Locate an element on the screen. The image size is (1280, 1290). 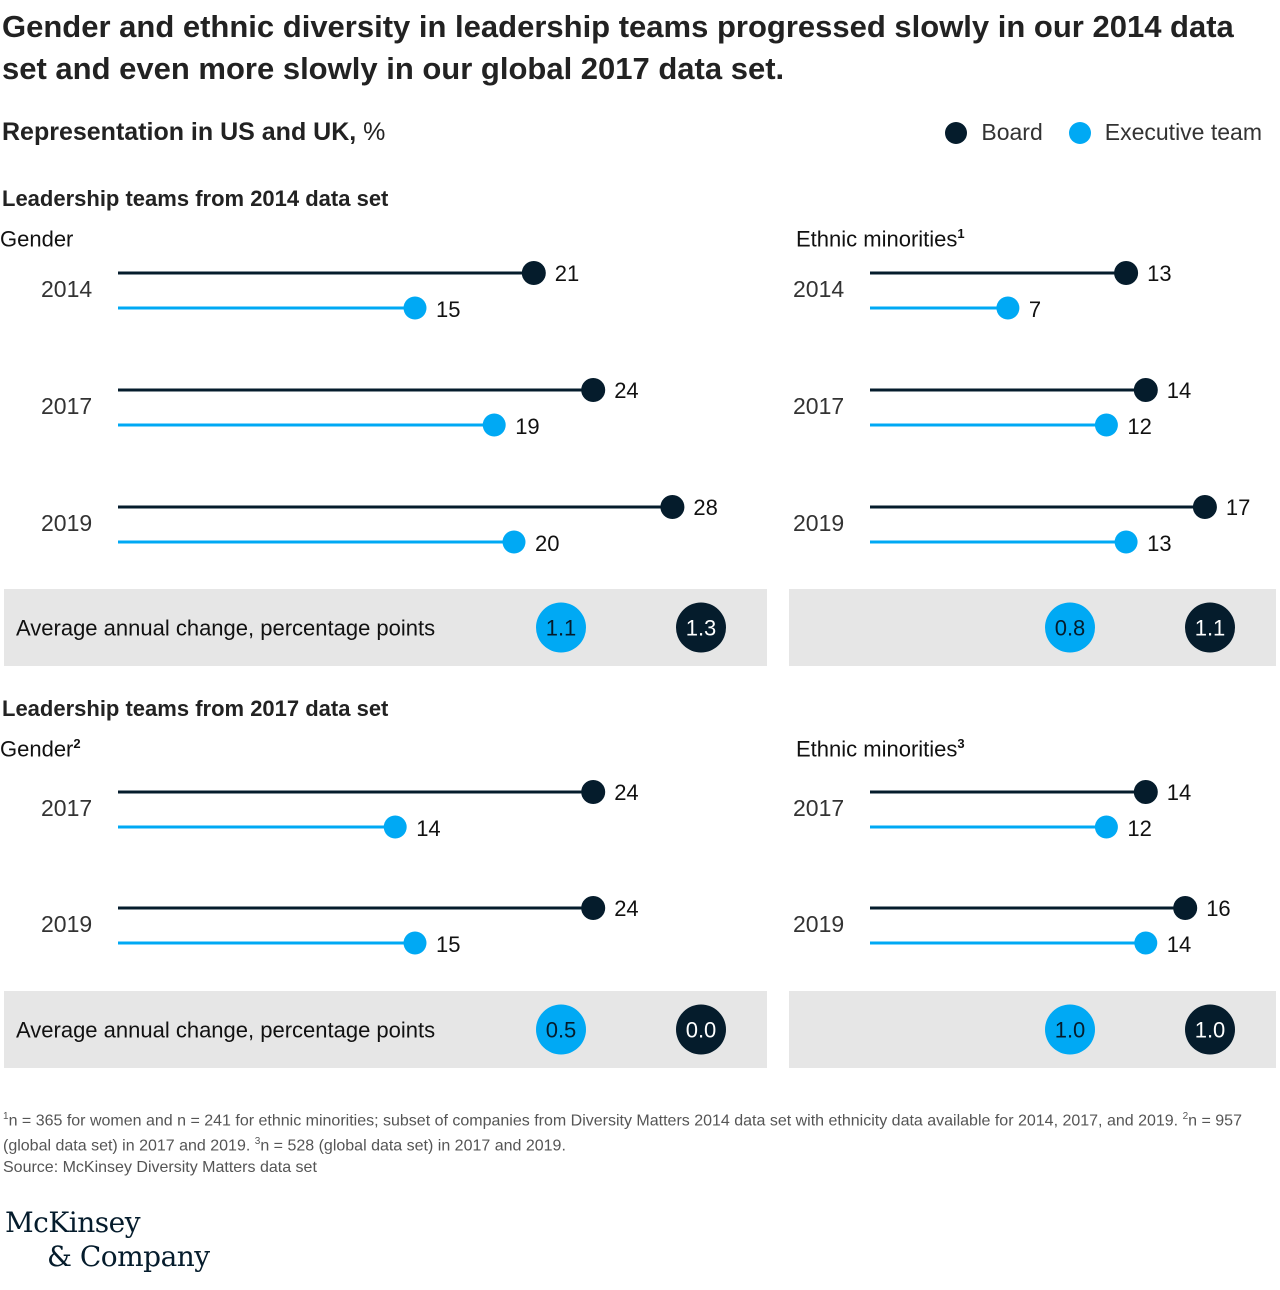
legend-item-board: Board is located at coordinates (994, 132).